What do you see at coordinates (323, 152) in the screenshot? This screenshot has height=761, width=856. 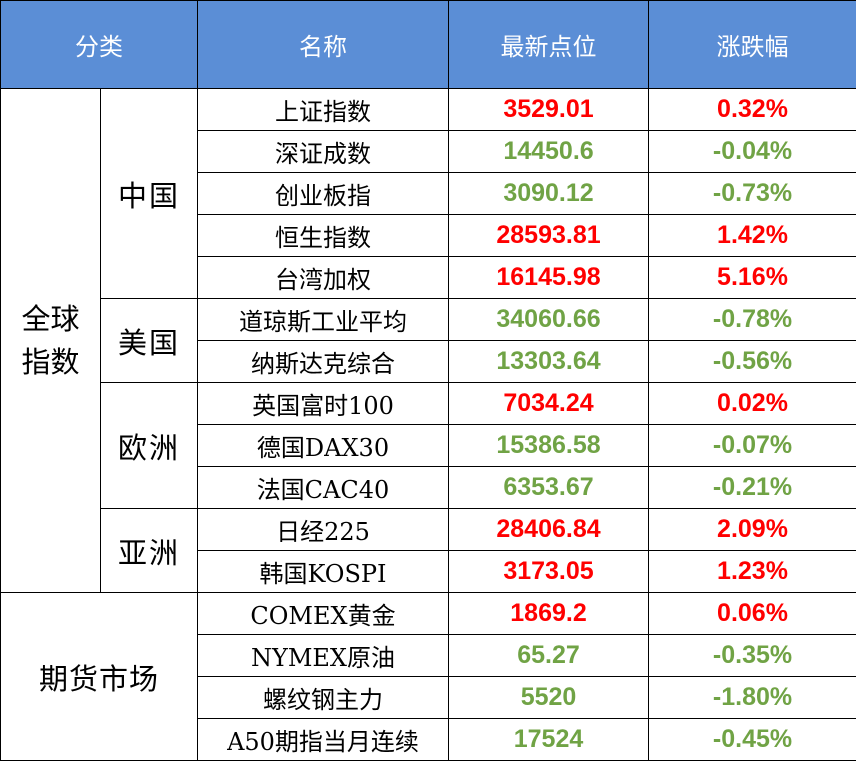 I see `index-name: 深证成数` at bounding box center [323, 152].